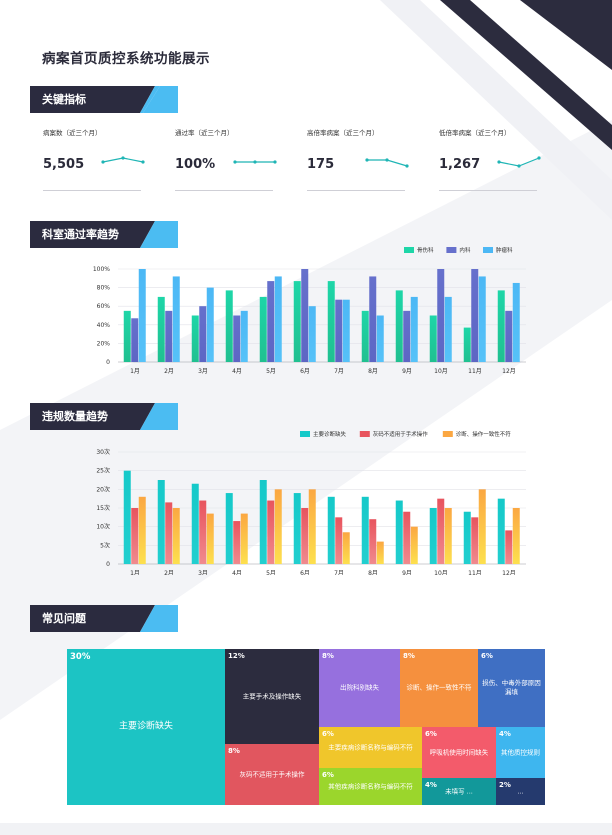 This screenshot has width=612, height=835. I want to click on y-tick-label: 15次, so click(103, 508).